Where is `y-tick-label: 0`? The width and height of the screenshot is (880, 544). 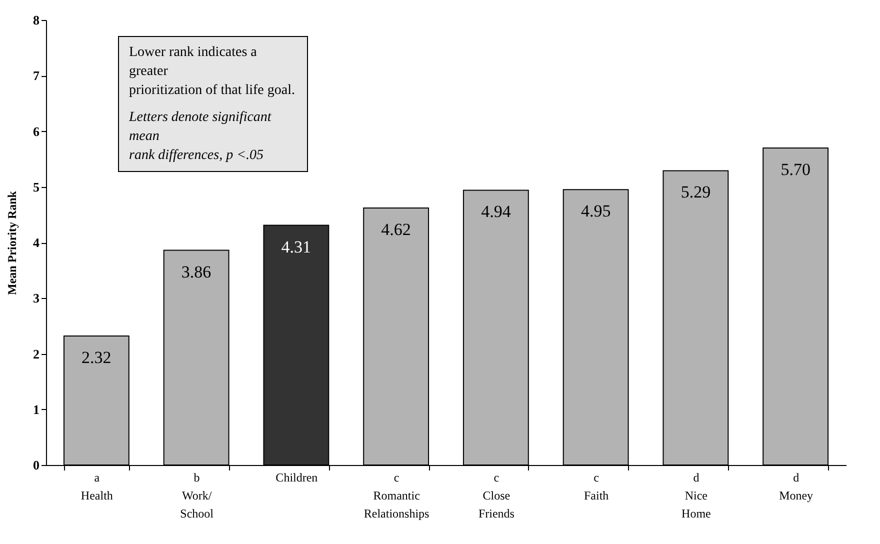
y-tick-label: 0 is located at coordinates (36, 465).